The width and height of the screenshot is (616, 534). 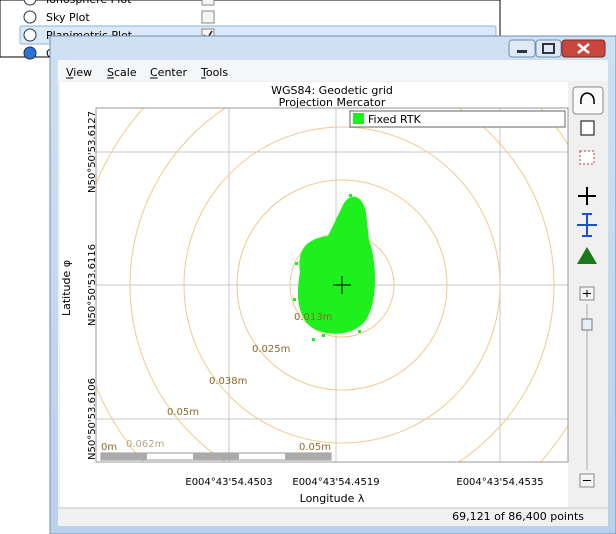 What do you see at coordinates (122, 72) in the screenshot?
I see `menu-item: Scale` at bounding box center [122, 72].